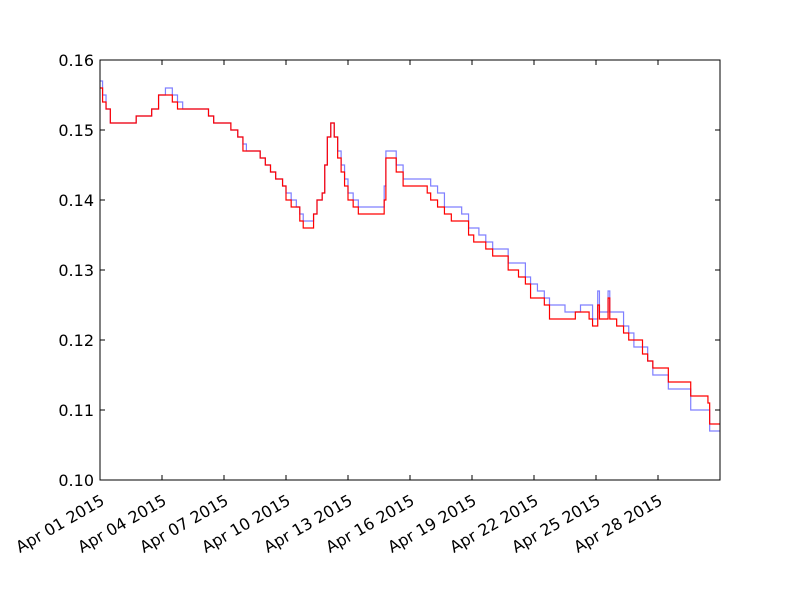 This screenshot has width=800, height=600. What do you see at coordinates (76, 480) in the screenshot?
I see `y-tick-label: 0.10` at bounding box center [76, 480].